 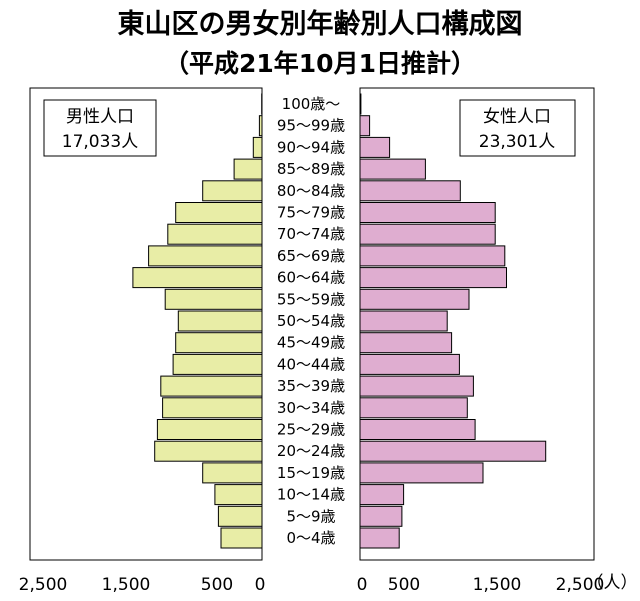 I want to click on male-legend-total: 17,033人, so click(x=100, y=142).